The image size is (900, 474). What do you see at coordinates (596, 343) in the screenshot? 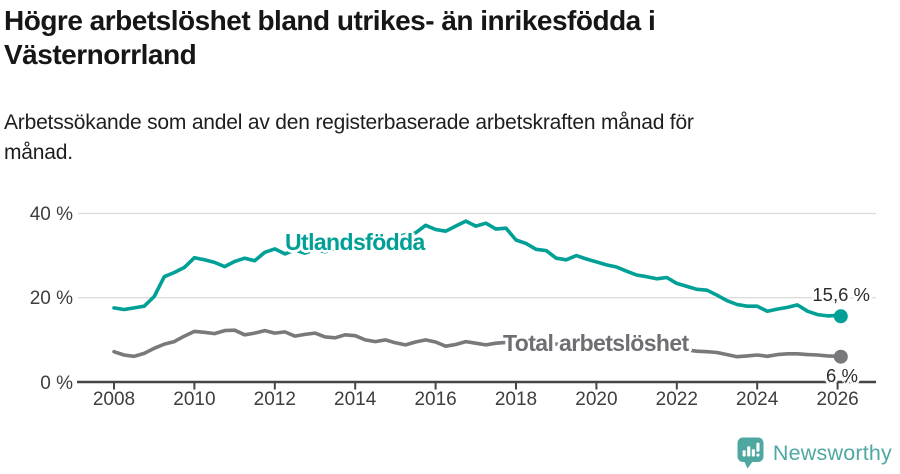
I see `series-label-total-arbetsloshet: Total arbetslöshet` at bounding box center [596, 343].